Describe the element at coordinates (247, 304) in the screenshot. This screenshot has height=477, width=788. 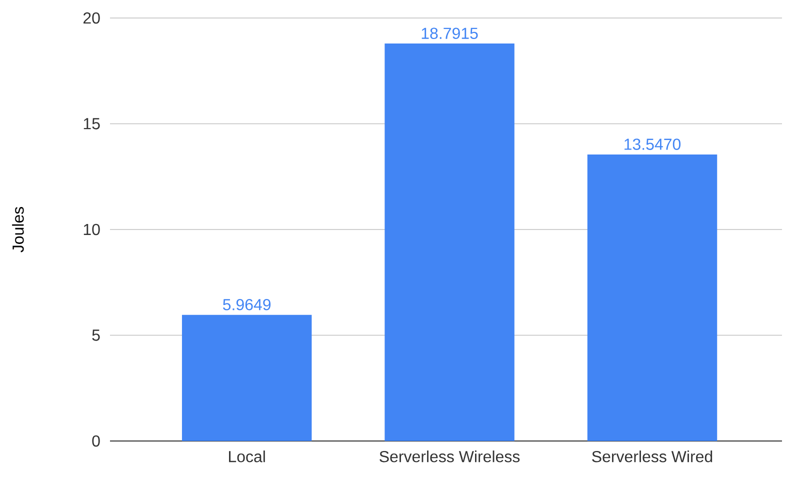
I see `data-label: 5.9649` at that location.